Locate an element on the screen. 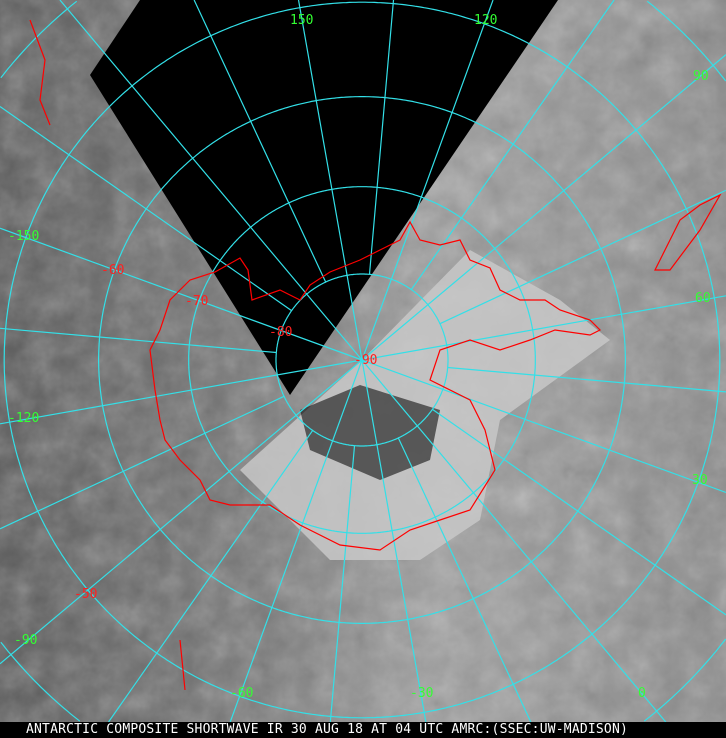 Image resolution: width=726 pixels, height=738 pixels. longitude-label: 120 is located at coordinates (485, 20).